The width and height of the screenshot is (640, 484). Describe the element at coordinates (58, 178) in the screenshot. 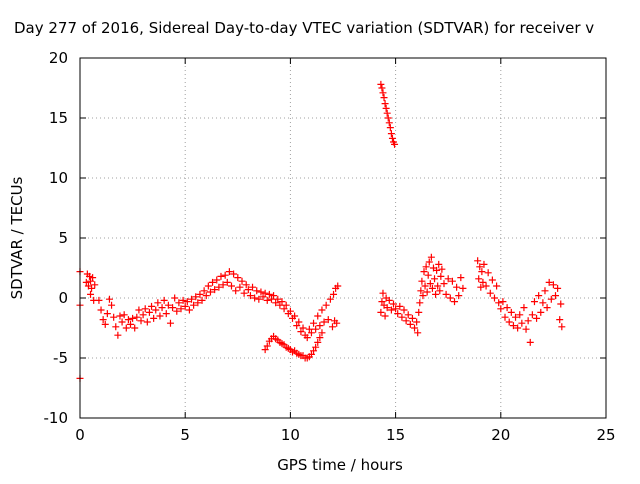

I see `y-tick-label: 10` at that location.